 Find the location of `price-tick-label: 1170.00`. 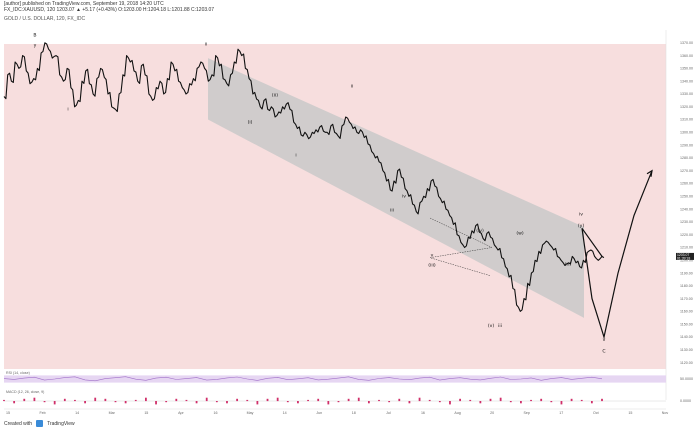

price-tick-label: 1170.00 is located at coordinates (686, 299).